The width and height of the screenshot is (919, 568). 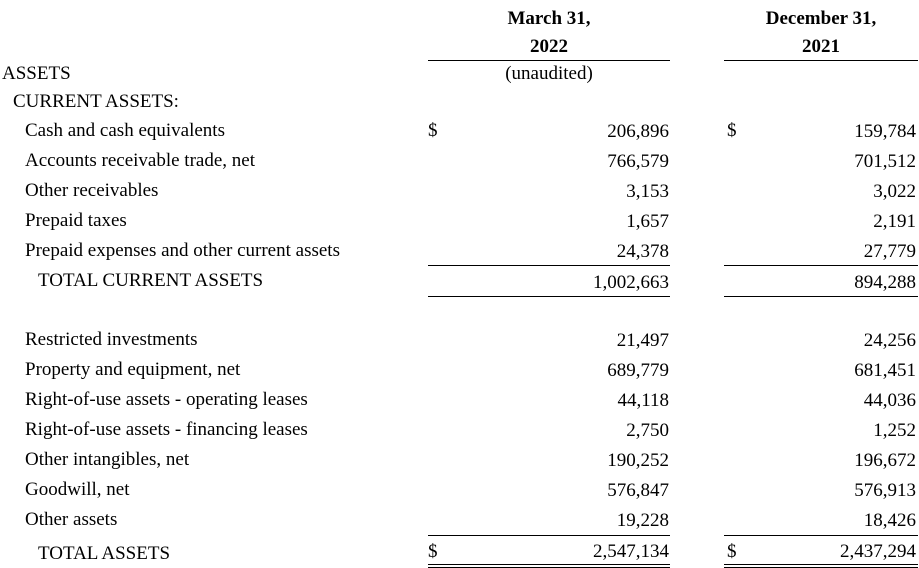 I want to click on total-assets-label: TOTAL ASSETS, so click(x=104, y=553).